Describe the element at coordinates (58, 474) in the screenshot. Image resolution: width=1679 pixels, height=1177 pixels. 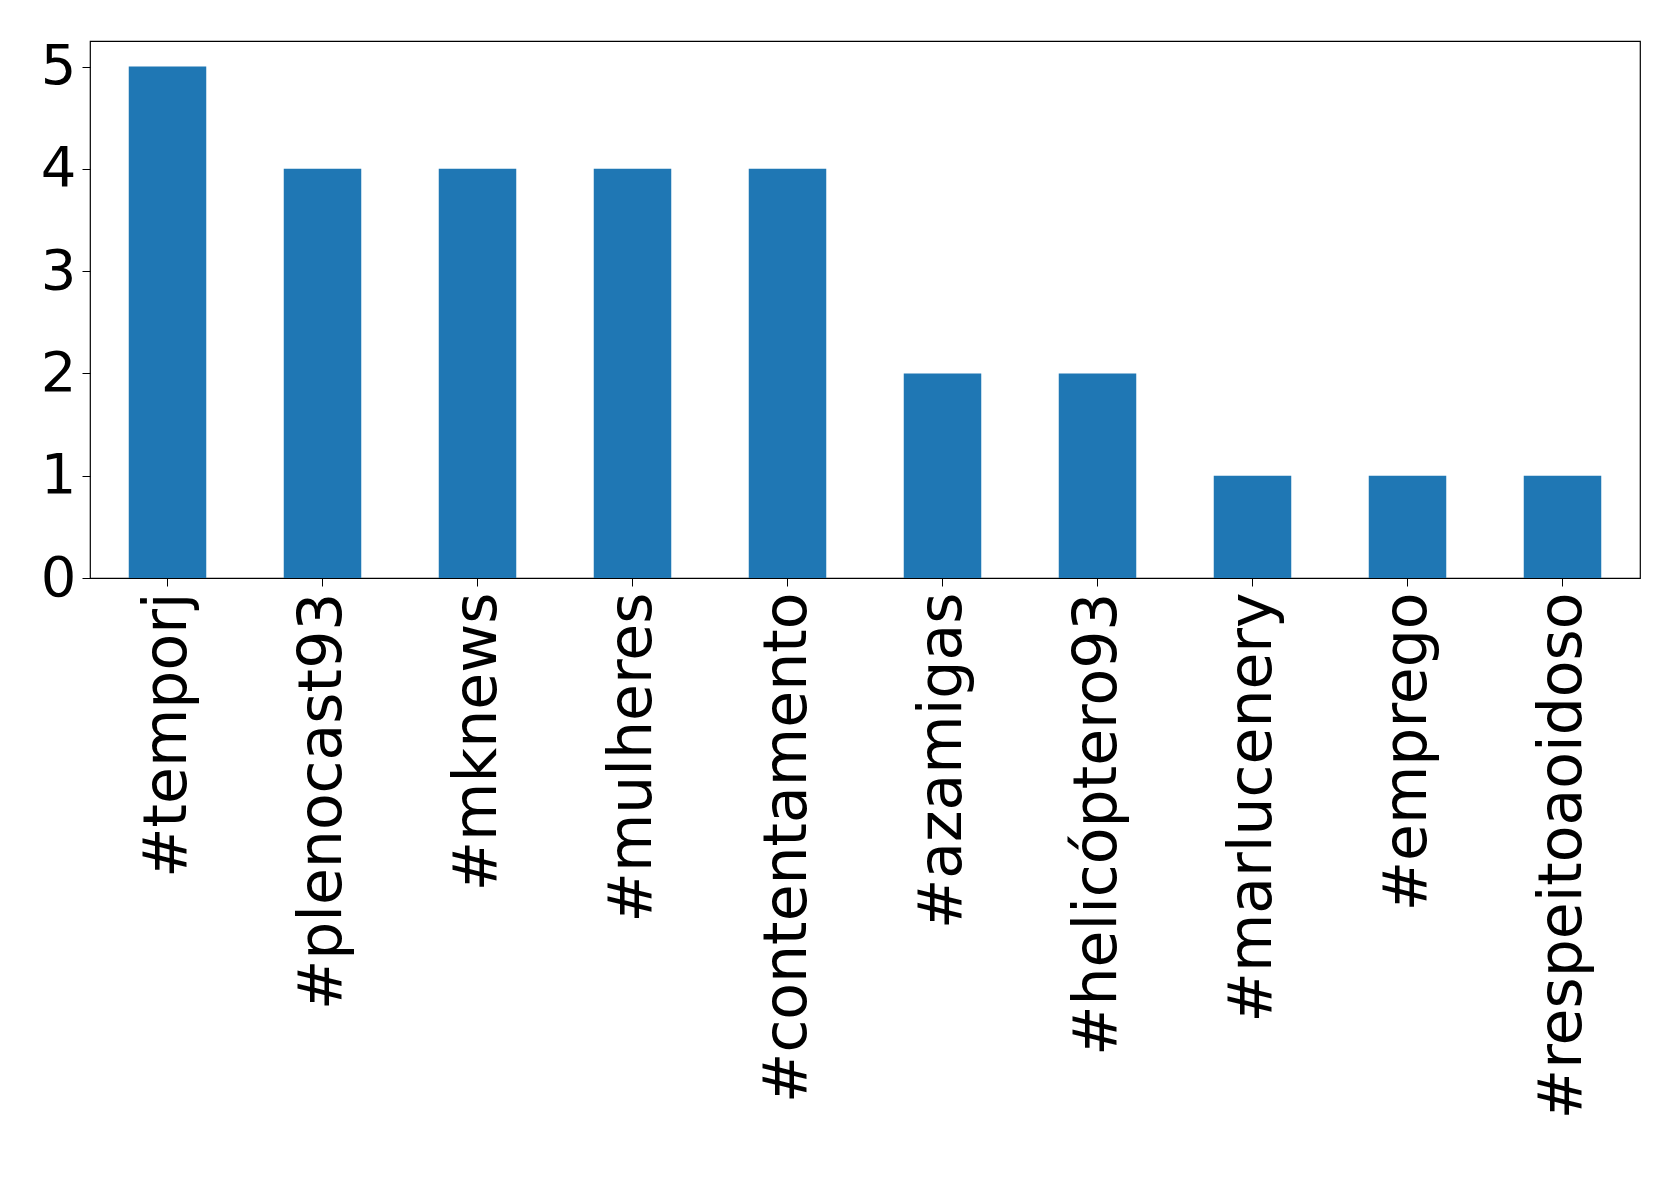
I see `y-tick-label: 1` at that location.